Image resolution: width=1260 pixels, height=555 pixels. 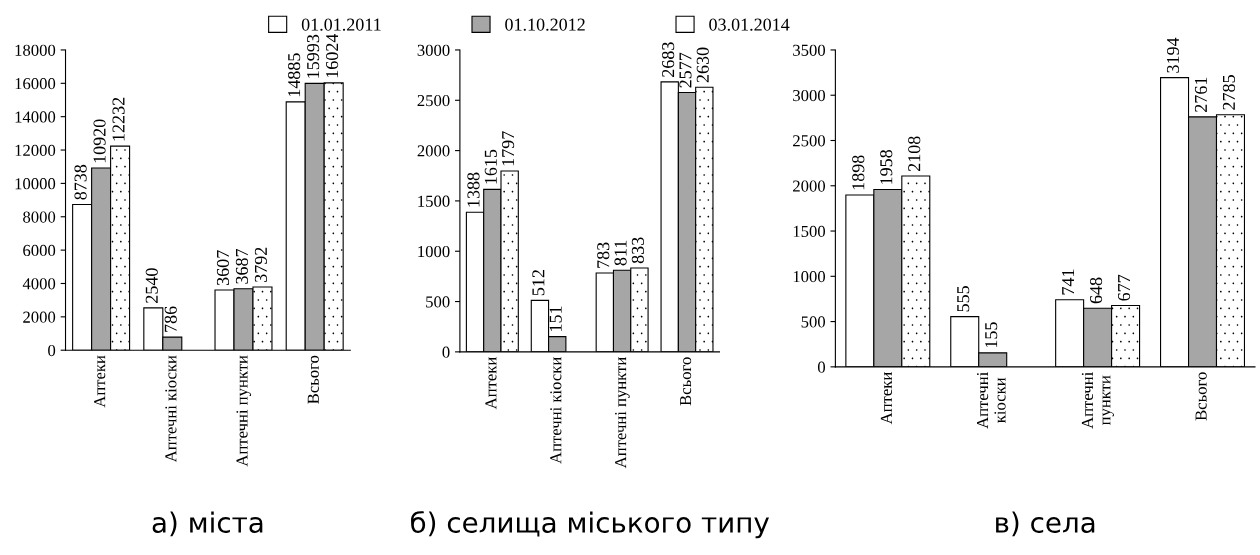 What do you see at coordinates (1045, 524) in the screenshot?
I see `text: в) села` at bounding box center [1045, 524].